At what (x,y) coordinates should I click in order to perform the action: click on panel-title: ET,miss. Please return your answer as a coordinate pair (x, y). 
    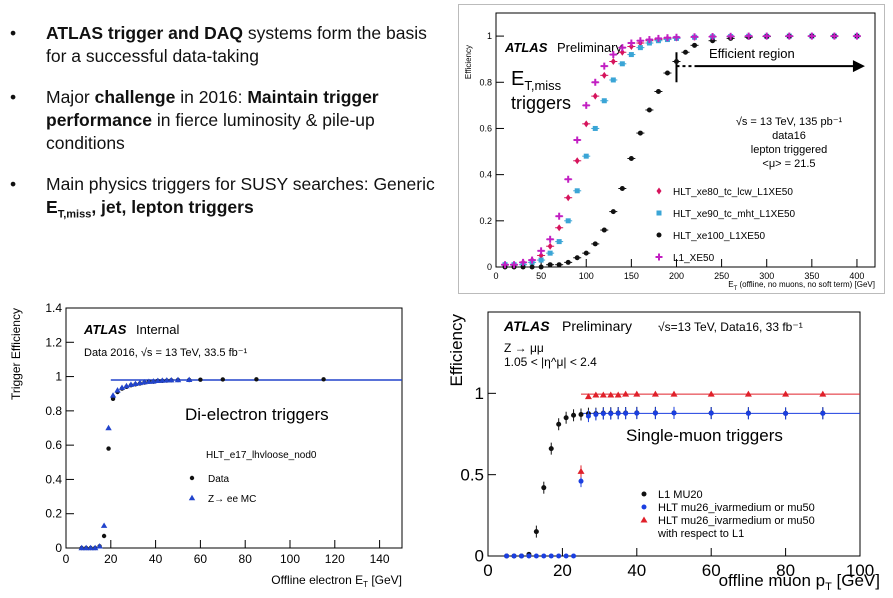
    Looking at the image, I should click on (536, 80).